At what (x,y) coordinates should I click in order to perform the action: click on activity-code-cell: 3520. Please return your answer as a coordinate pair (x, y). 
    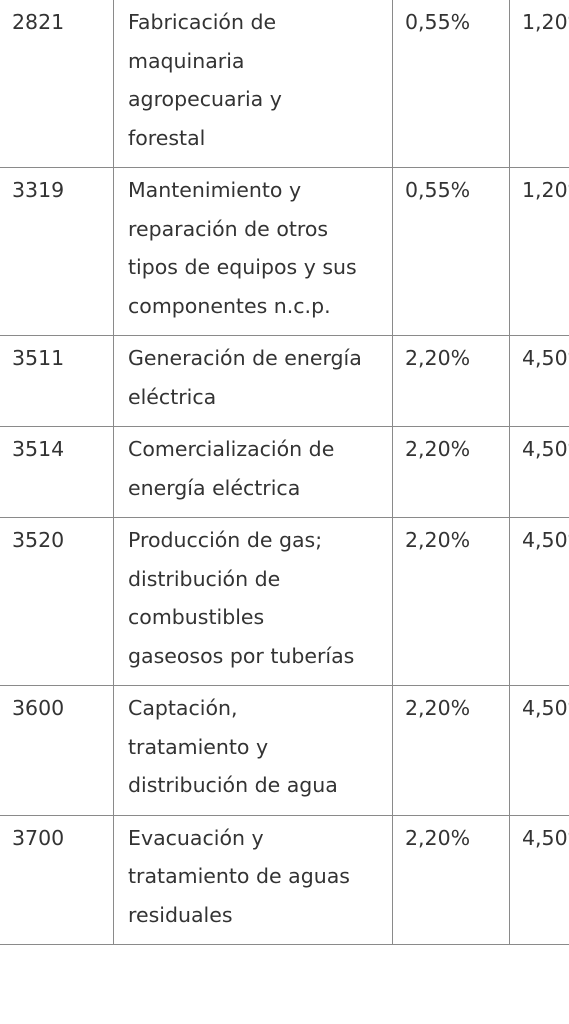
    Looking at the image, I should click on (57, 601).